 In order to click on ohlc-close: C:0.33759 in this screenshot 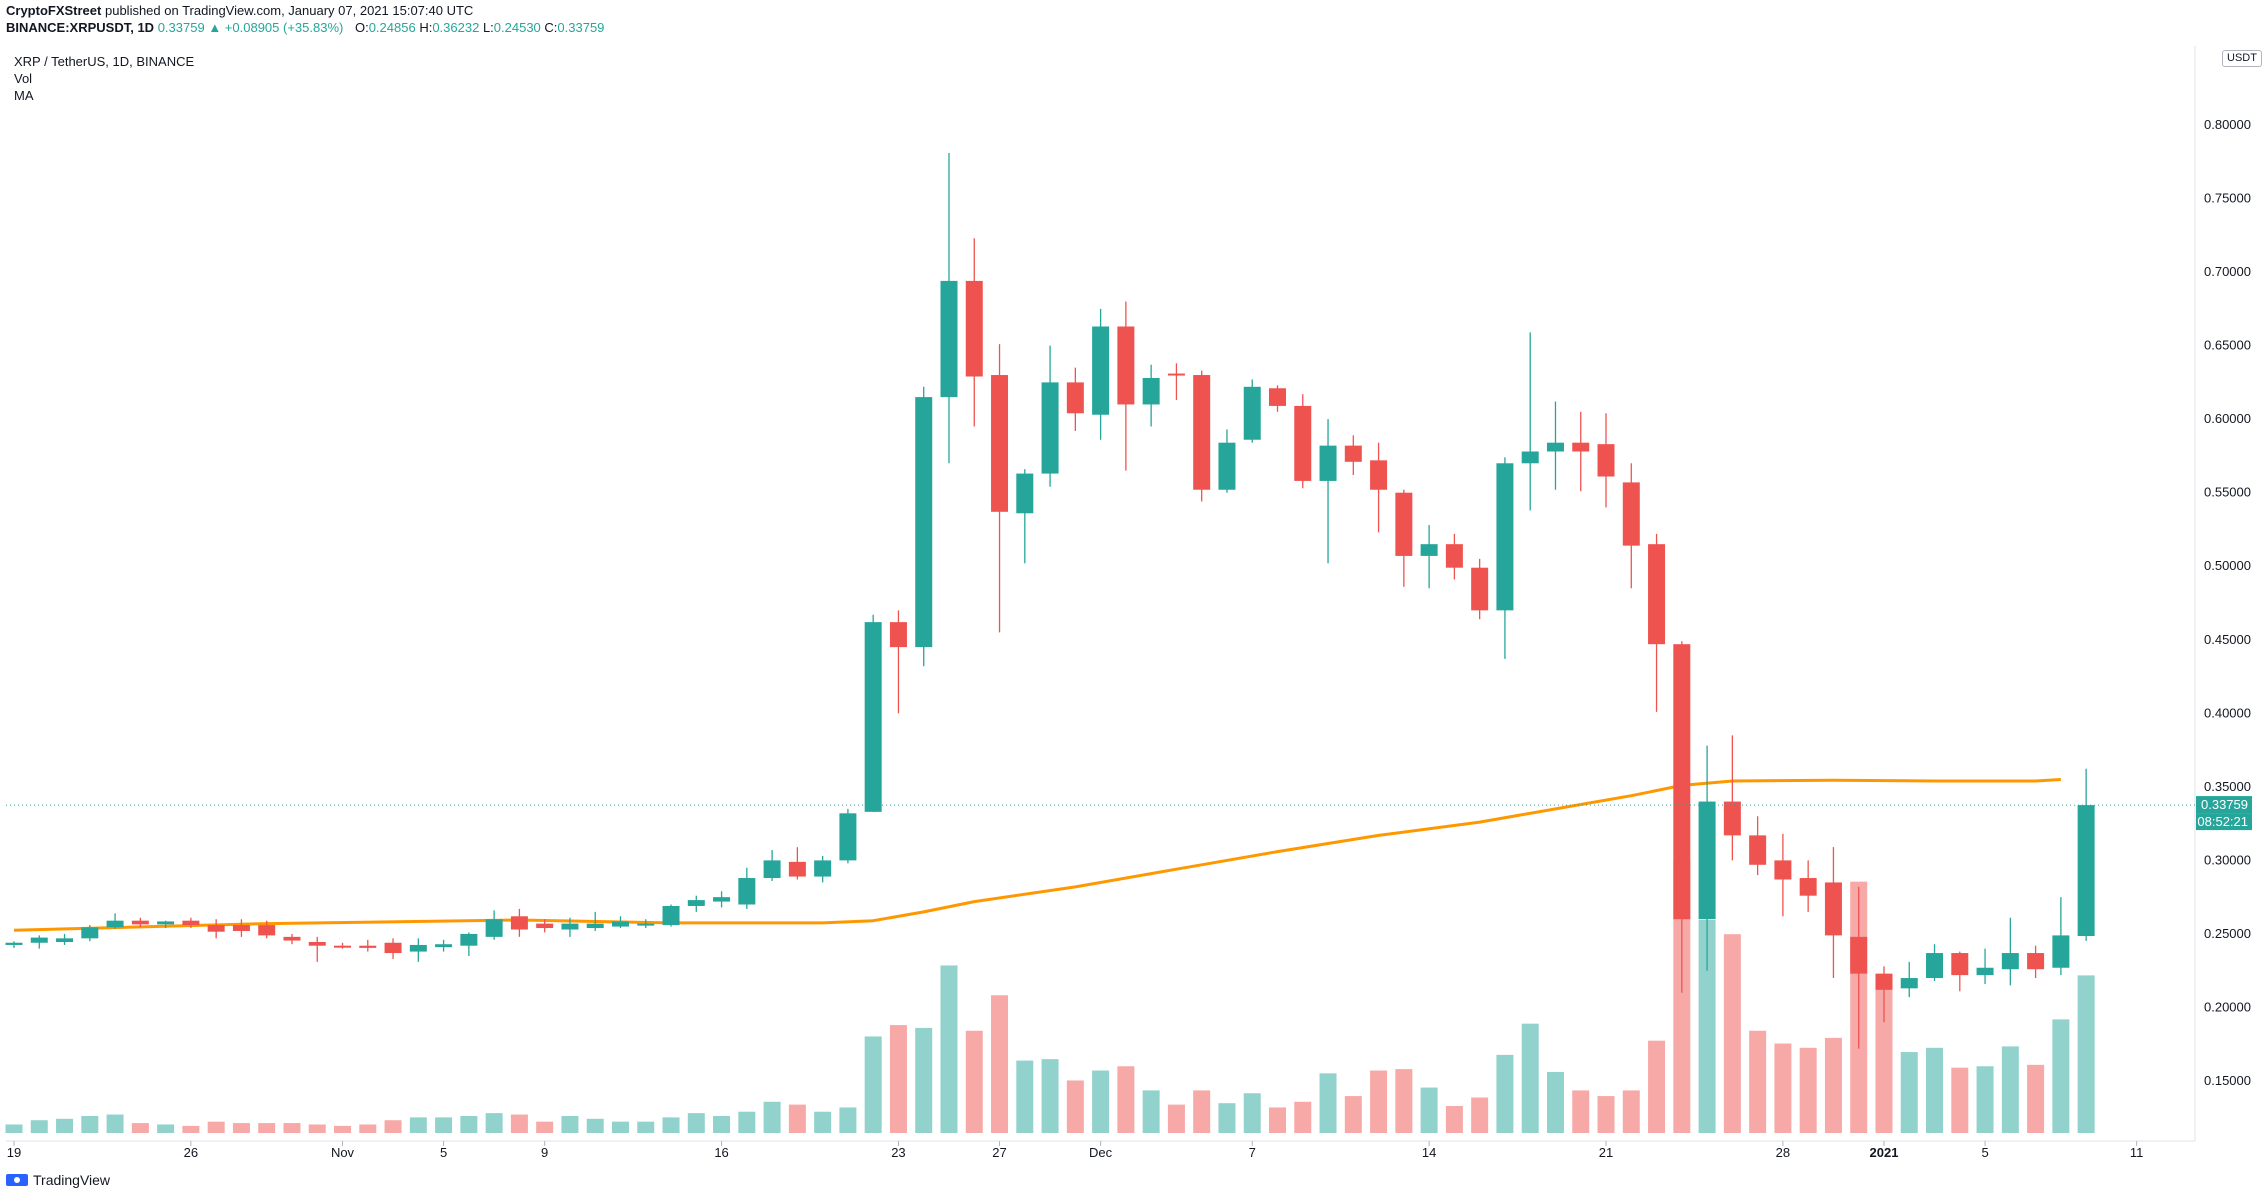, I will do `click(574, 27)`.